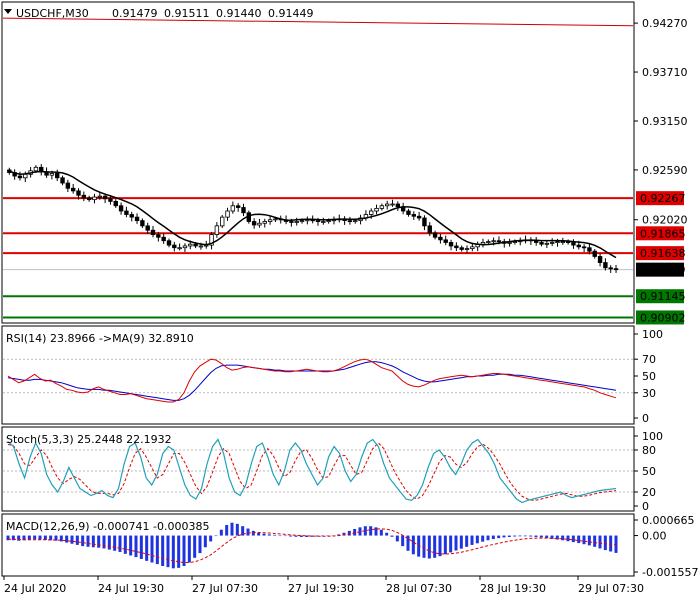  Describe the element at coordinates (649, 393) in the screenshot. I see `rsi-tick-label: 30` at that location.